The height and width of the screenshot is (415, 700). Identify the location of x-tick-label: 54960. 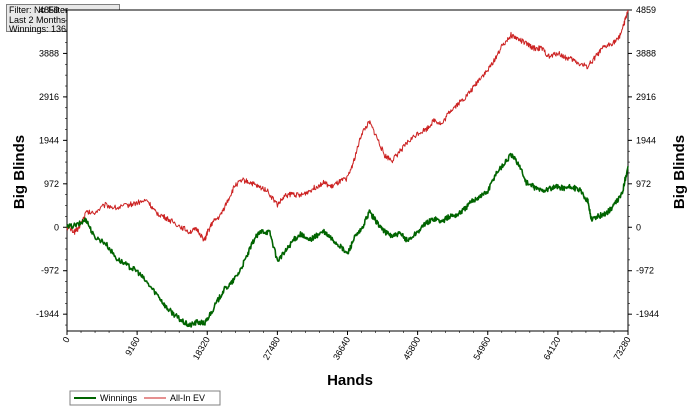
(481, 348).